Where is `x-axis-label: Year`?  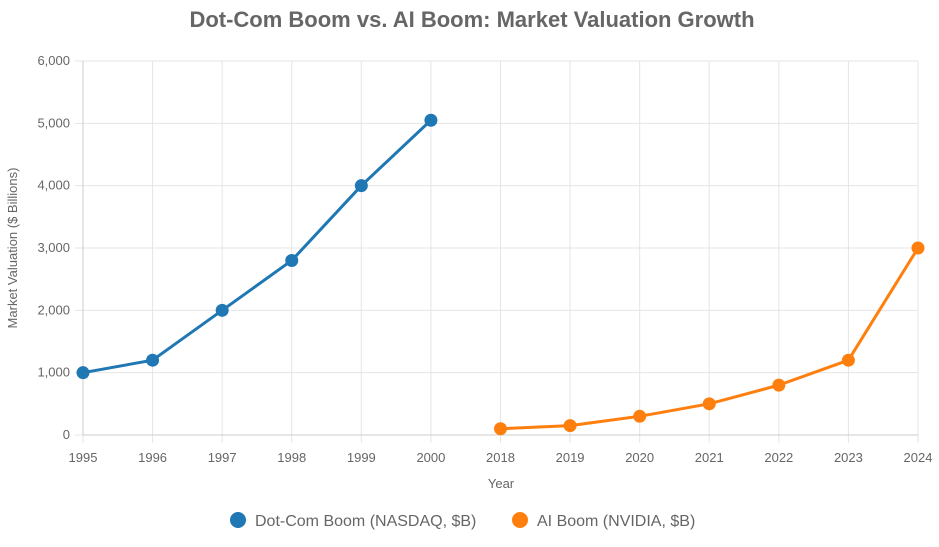 x-axis-label: Year is located at coordinates (501, 483).